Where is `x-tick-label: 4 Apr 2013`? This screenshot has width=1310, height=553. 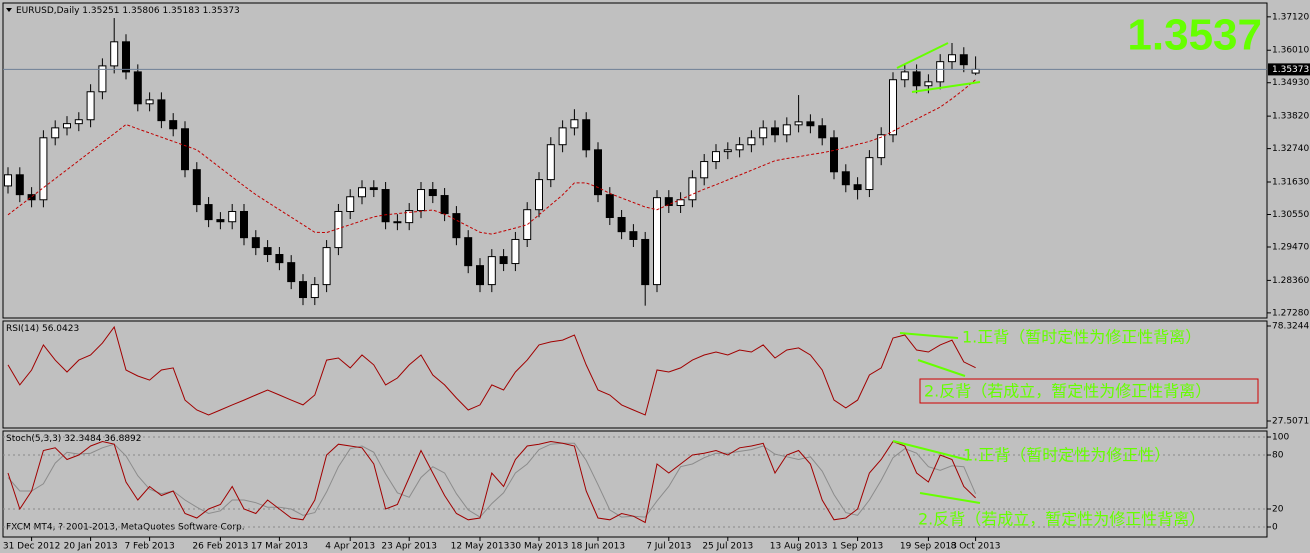 x-tick-label: 4 Apr 2013 is located at coordinates (350, 547).